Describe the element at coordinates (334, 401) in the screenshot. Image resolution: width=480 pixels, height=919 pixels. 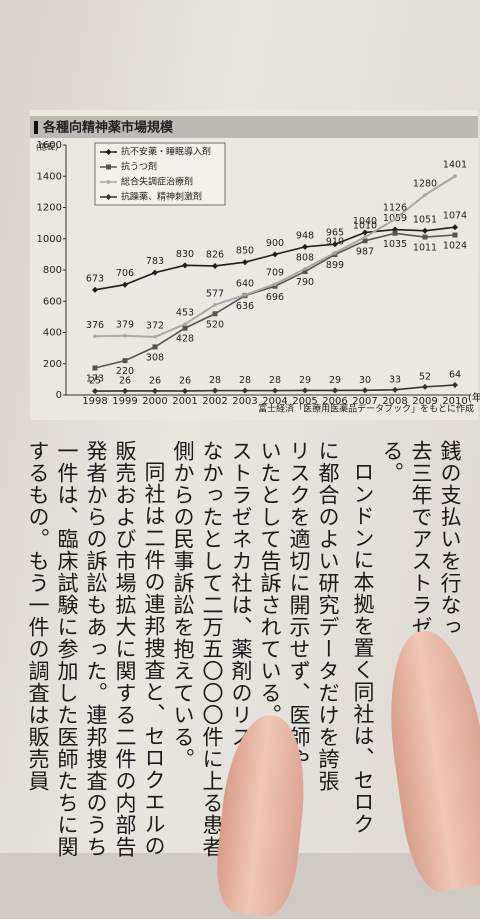
I see `x-tick-label: 2006` at that location.